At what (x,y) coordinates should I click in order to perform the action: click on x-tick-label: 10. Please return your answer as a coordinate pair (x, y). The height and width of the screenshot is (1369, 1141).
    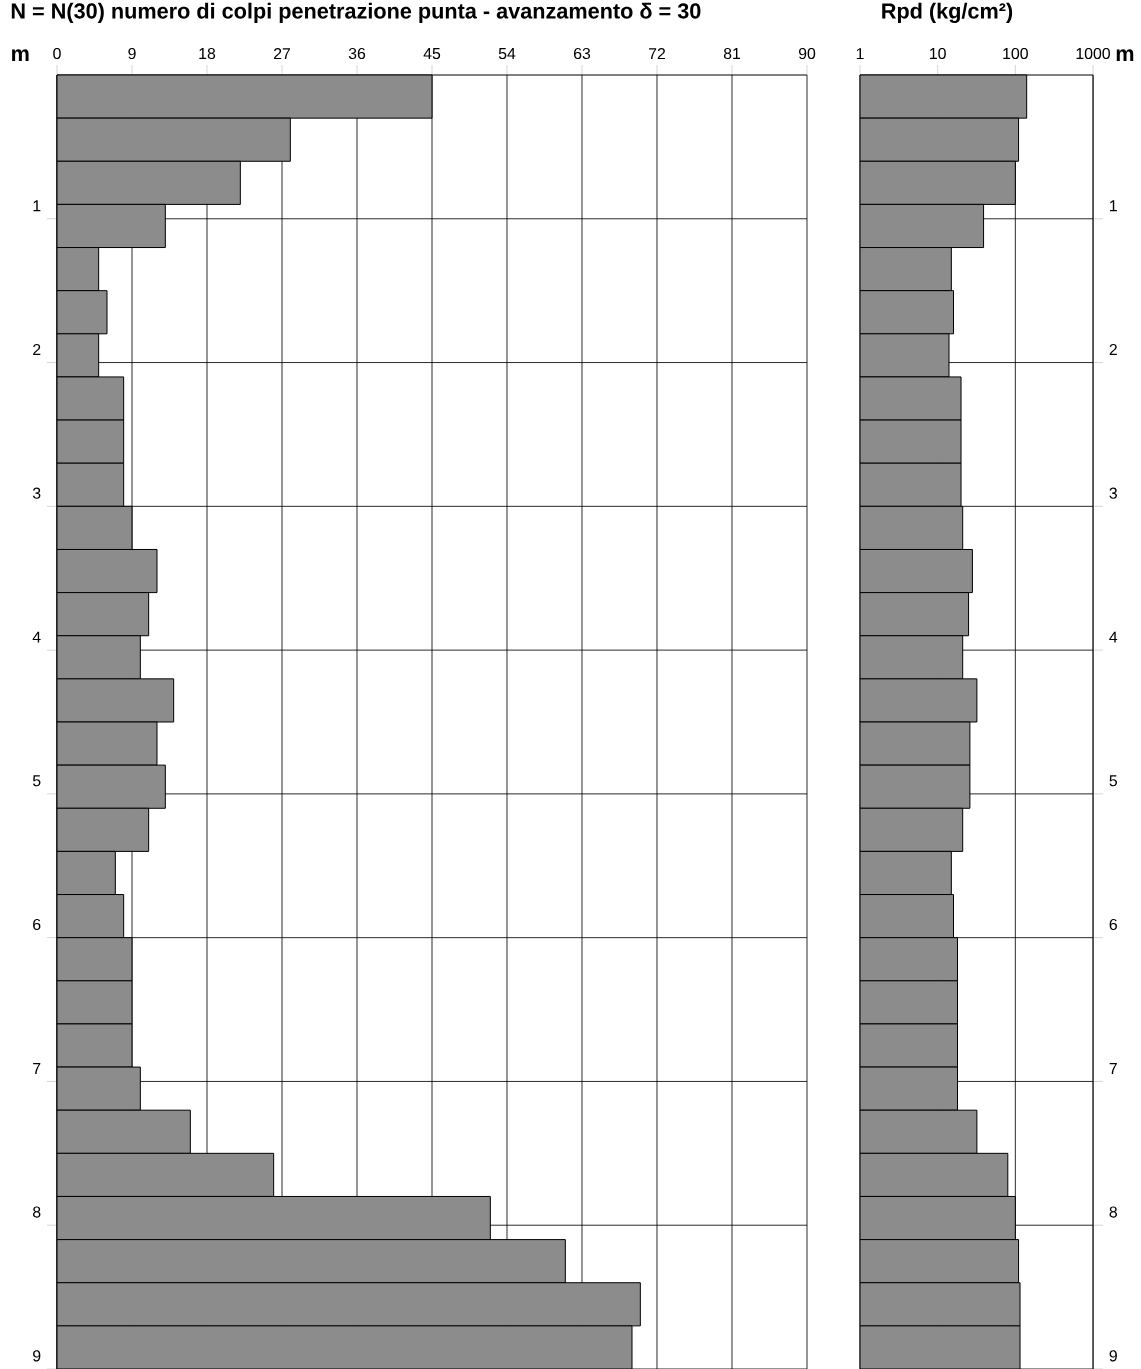
    Looking at the image, I should click on (938, 53).